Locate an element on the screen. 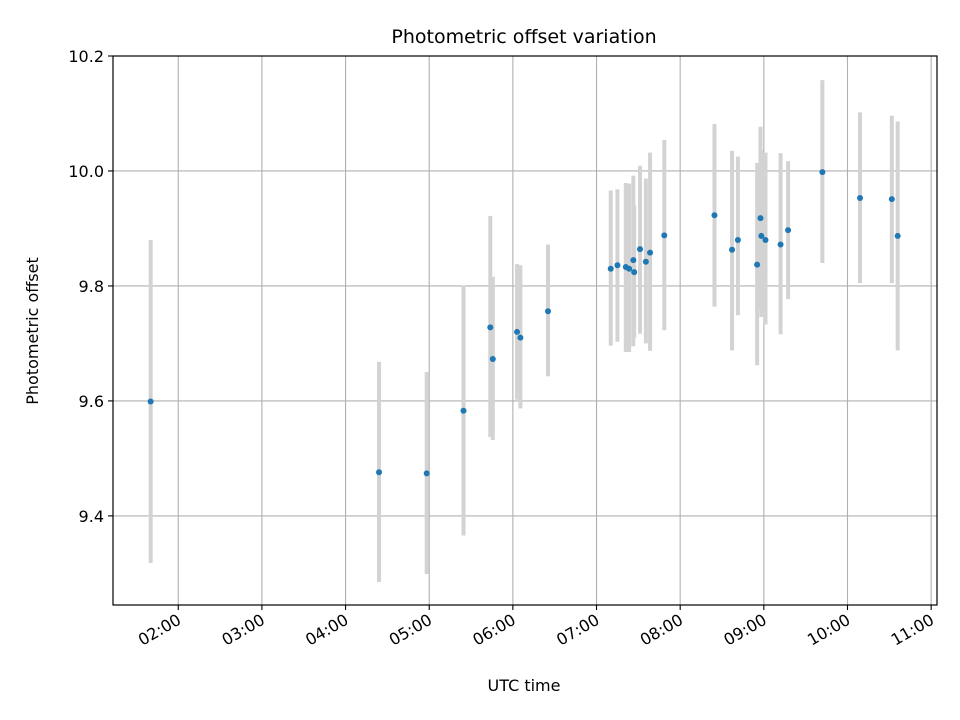 The height and width of the screenshot is (720, 960). x-axis-title: UTC time is located at coordinates (524, 685).